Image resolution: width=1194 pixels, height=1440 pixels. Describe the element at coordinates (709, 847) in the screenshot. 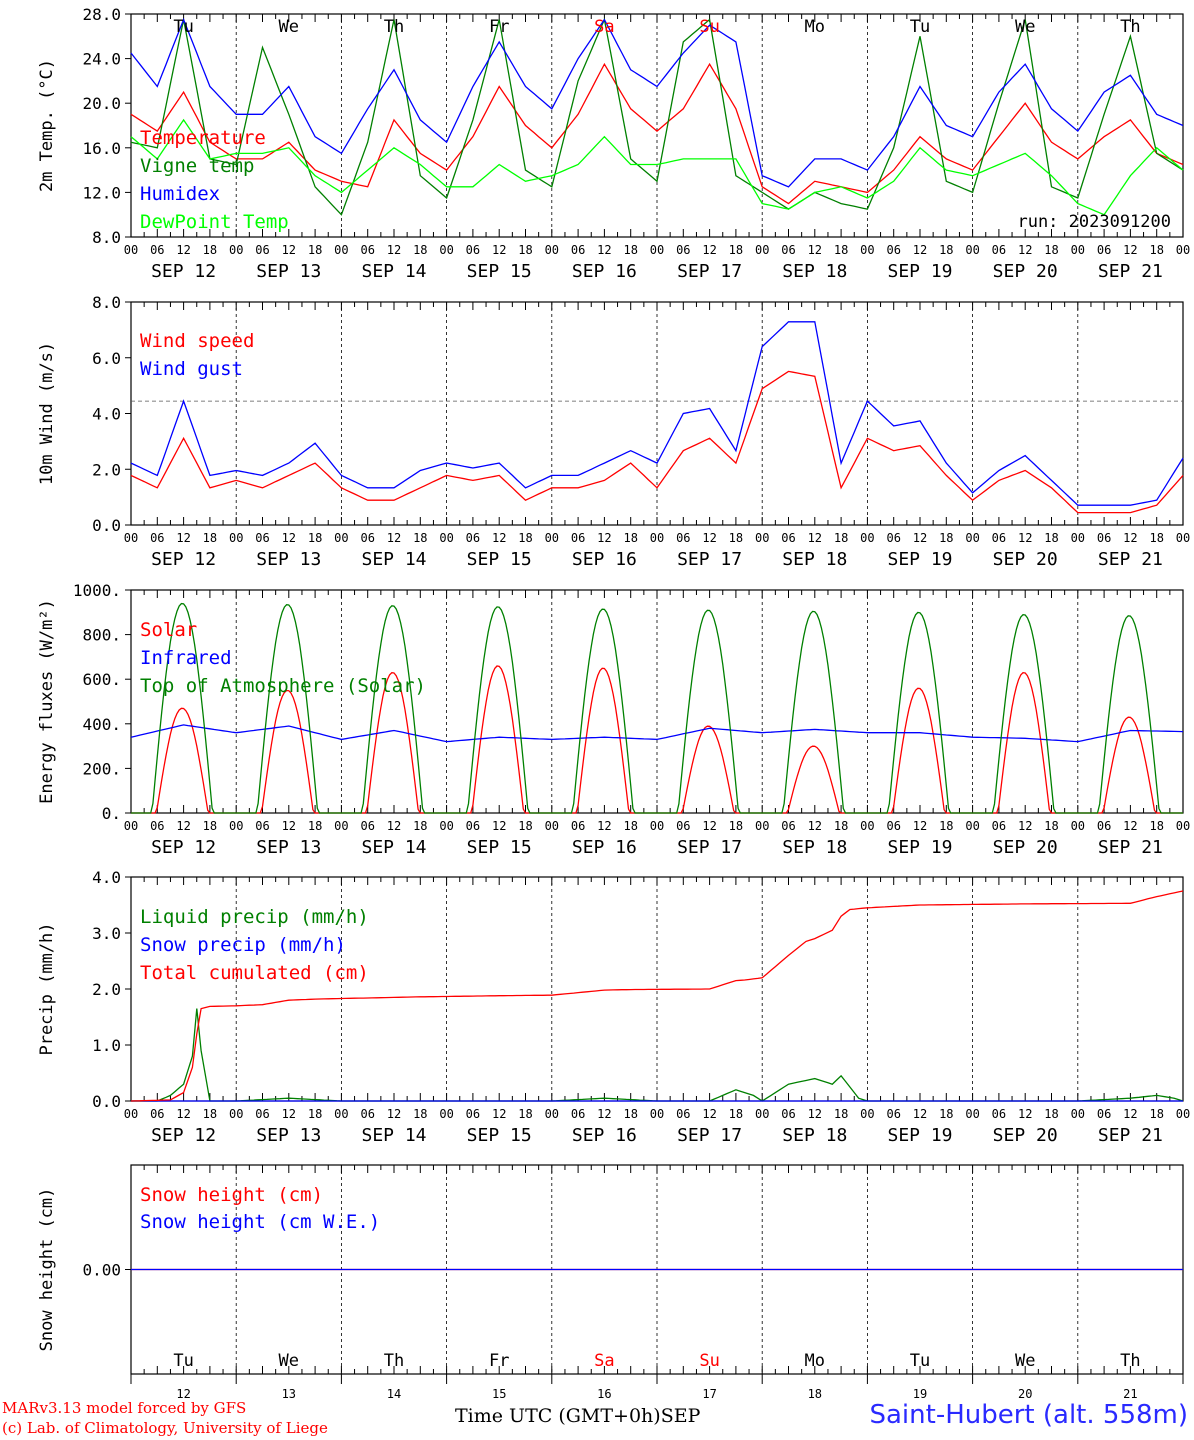

I see `date-label: SEP 17` at that location.